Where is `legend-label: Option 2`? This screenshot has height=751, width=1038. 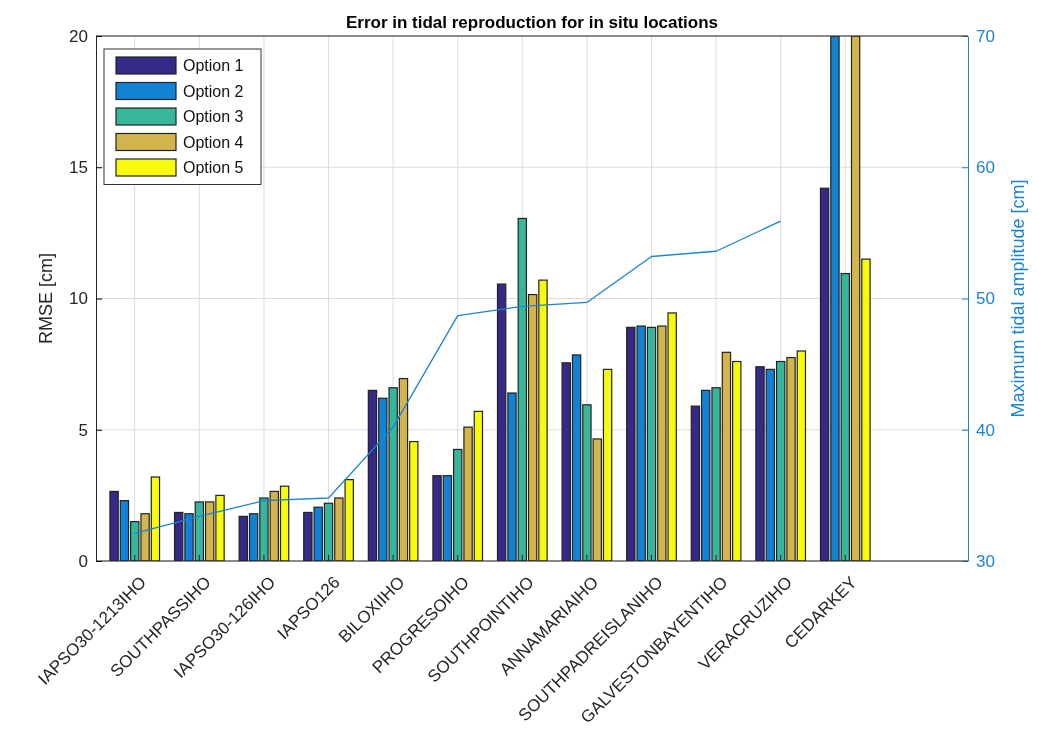 legend-label: Option 2 is located at coordinates (213, 91).